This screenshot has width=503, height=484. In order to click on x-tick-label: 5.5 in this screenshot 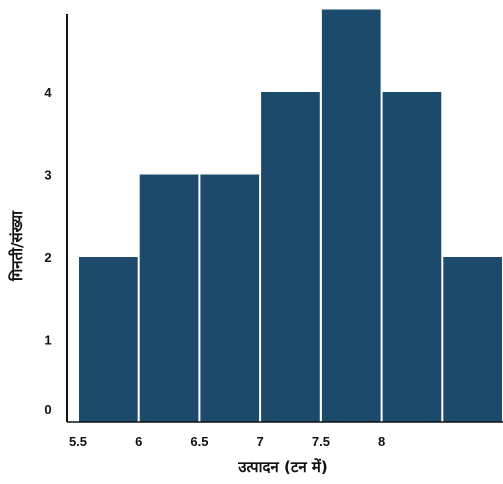, I will do `click(78, 441)`.